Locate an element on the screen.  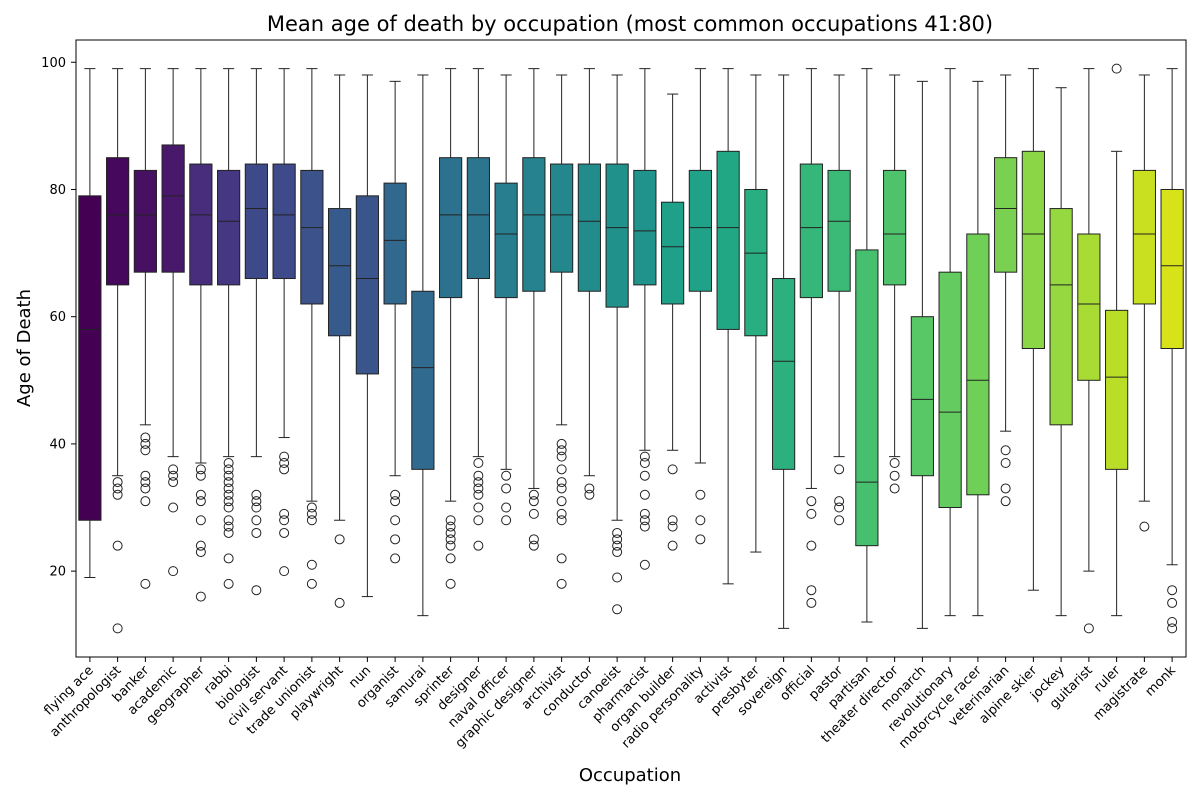
box-designer is located at coordinates (478, 309).